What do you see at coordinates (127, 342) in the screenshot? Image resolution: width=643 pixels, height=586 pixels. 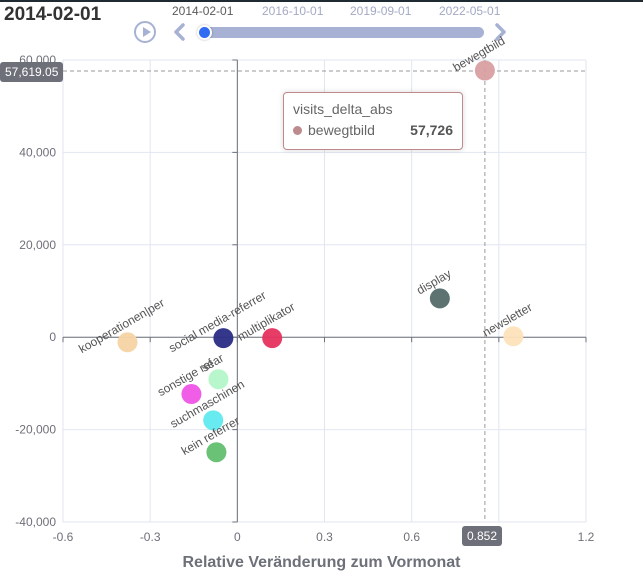 I see `data-point-kooperationen-per` at bounding box center [127, 342].